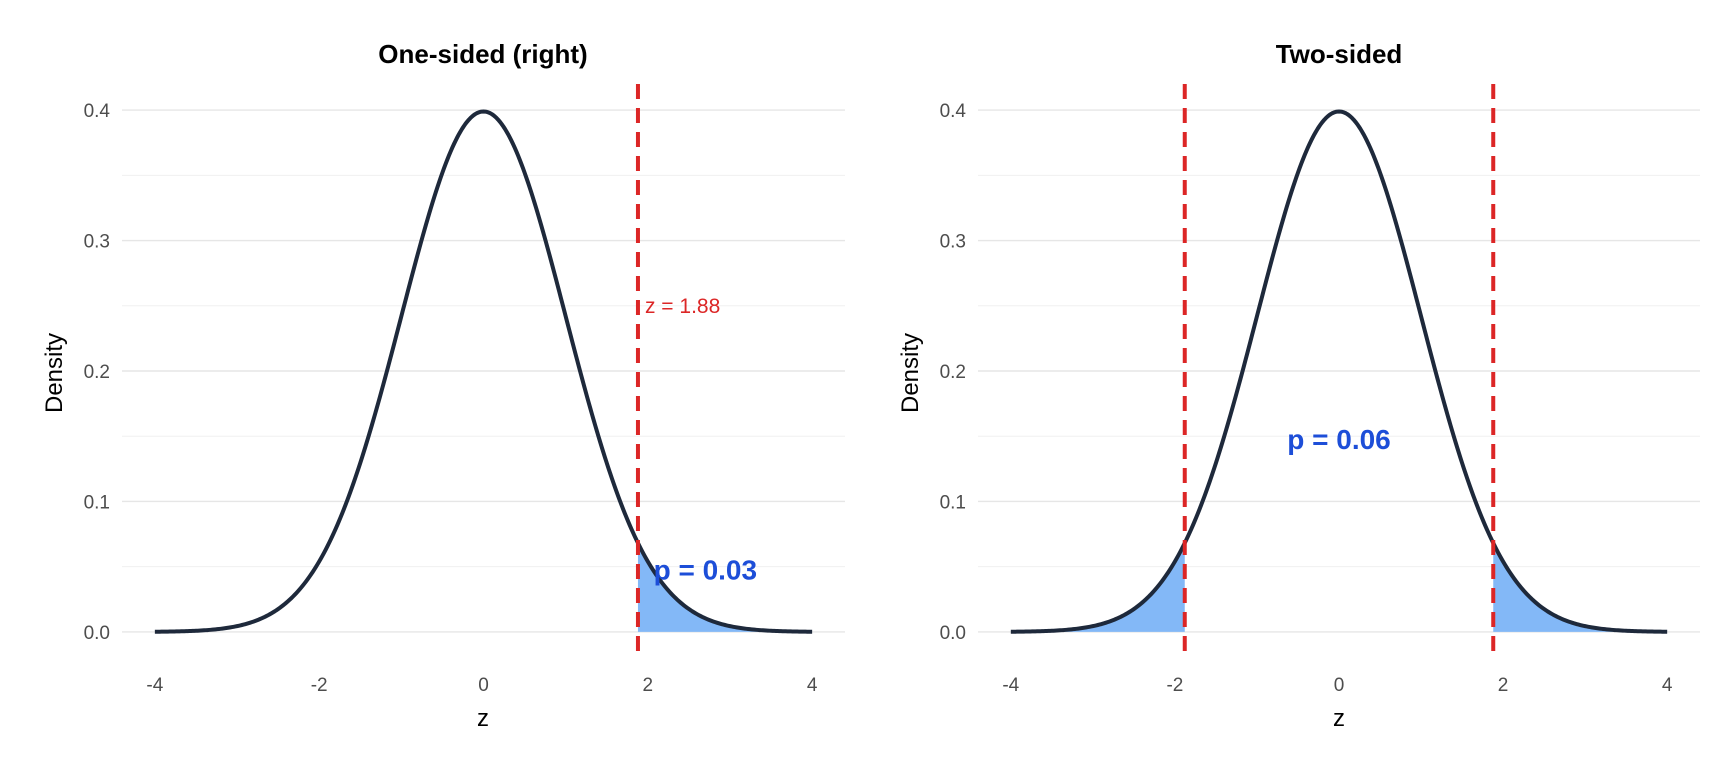 Image resolution: width=1728 pixels, height=773 pixels. What do you see at coordinates (1097, 587) in the screenshot?
I see `shaded-region-left` at bounding box center [1097, 587].